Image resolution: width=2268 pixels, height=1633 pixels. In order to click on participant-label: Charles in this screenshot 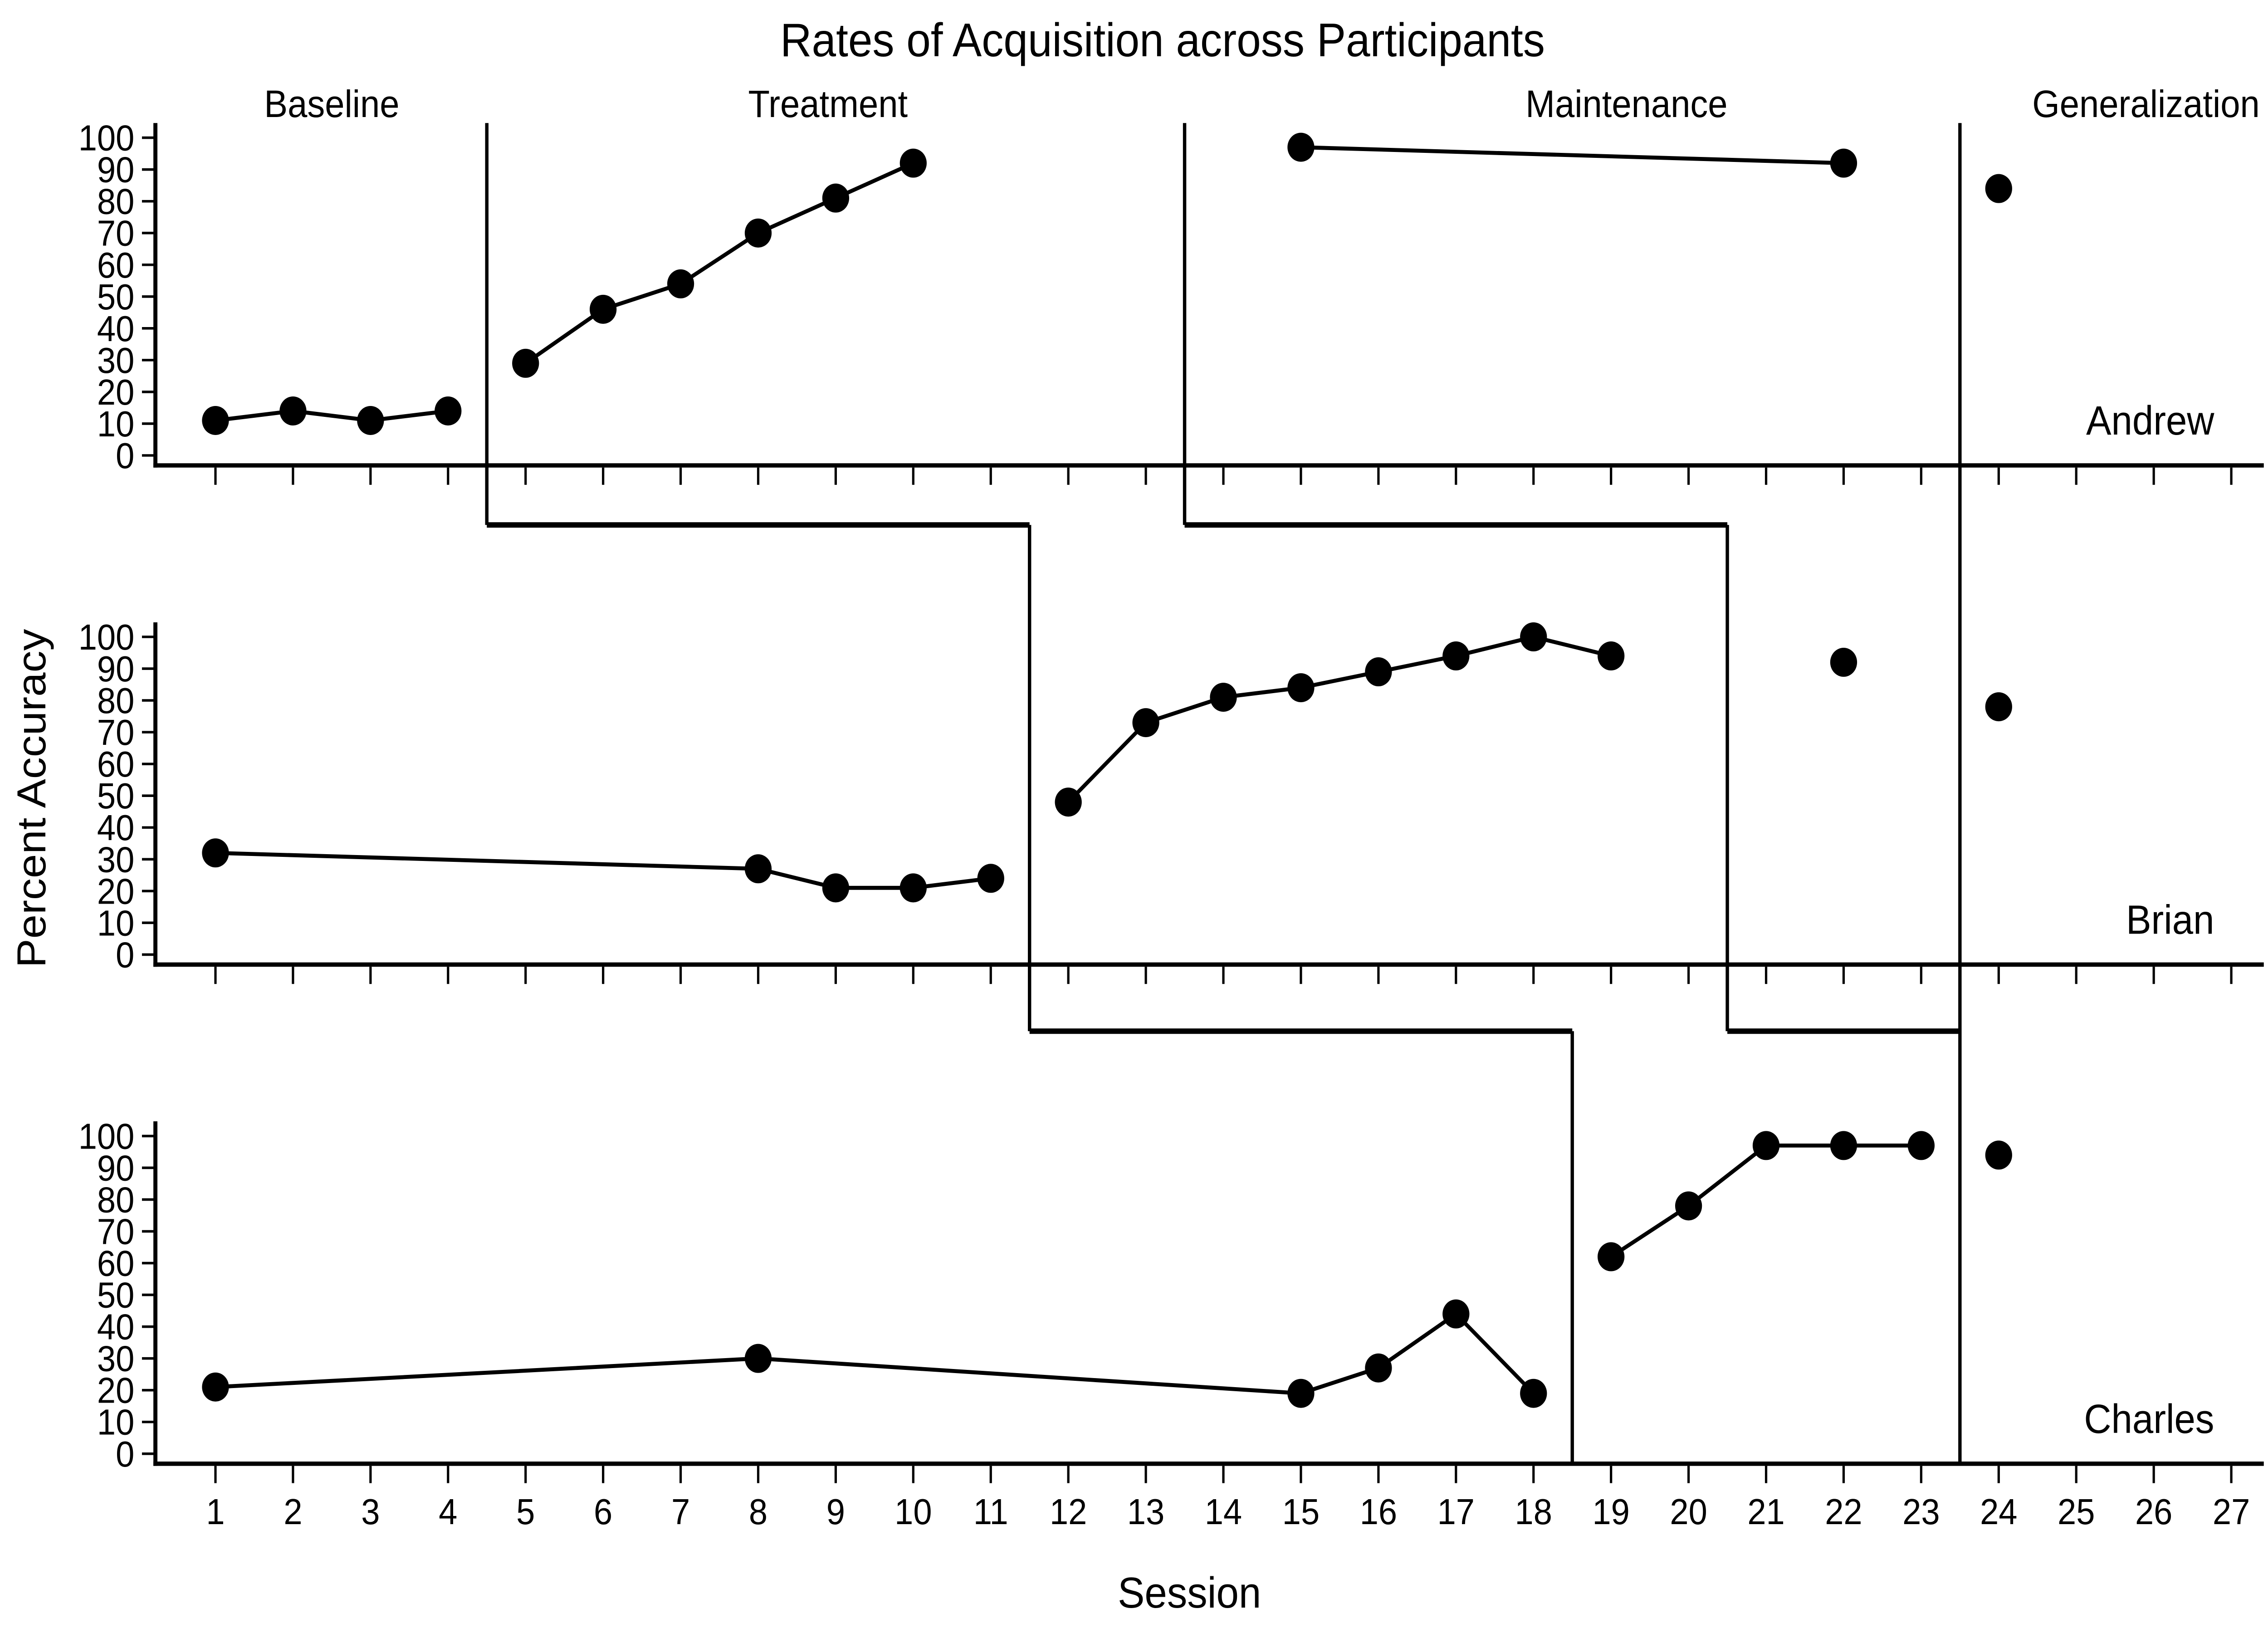, I will do `click(2149, 1419)`.